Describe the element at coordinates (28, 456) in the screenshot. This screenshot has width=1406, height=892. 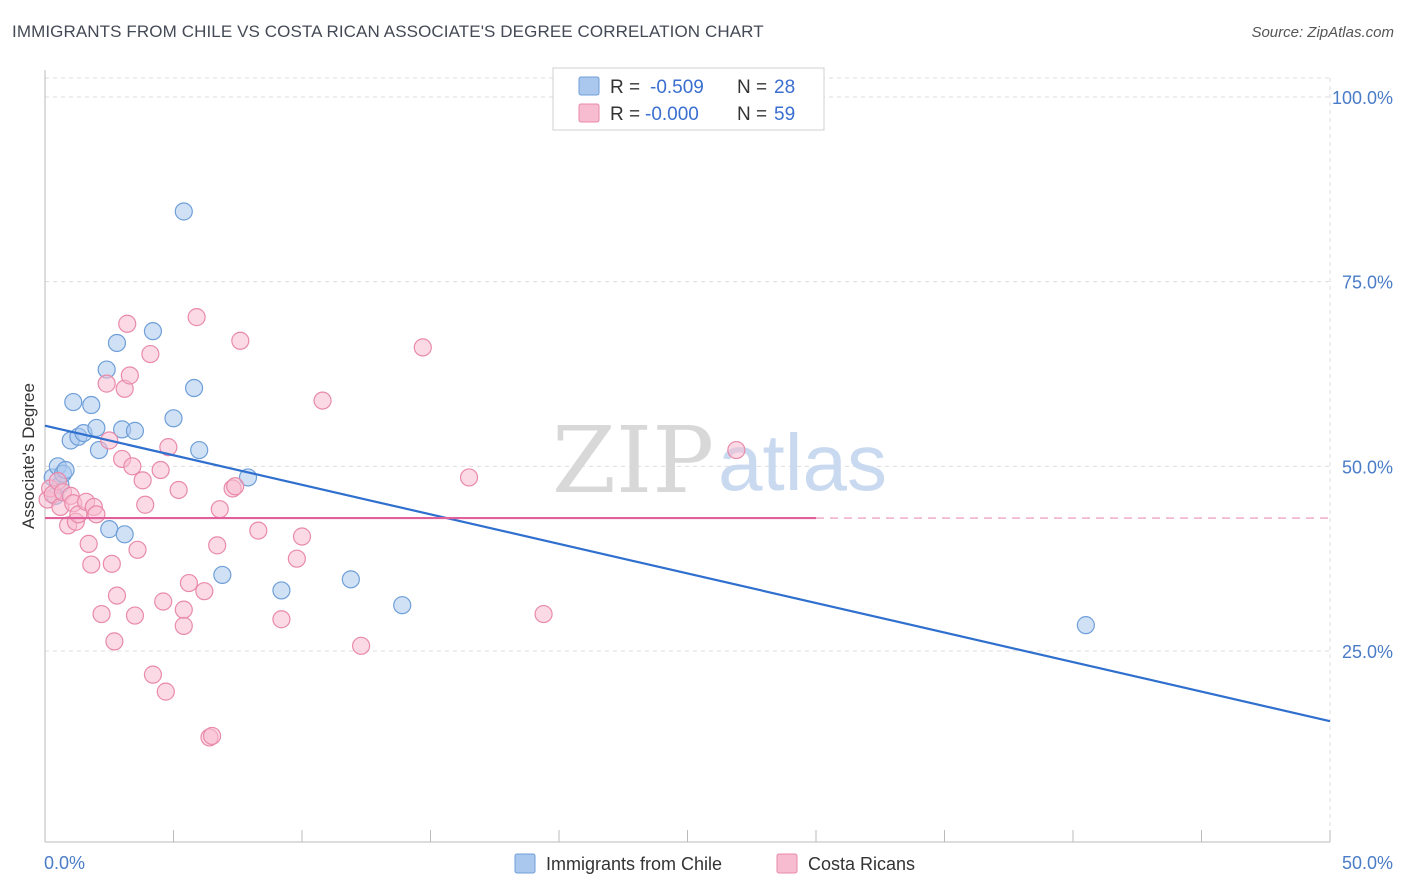
I see `y-axis-title: Associate's Degree` at that location.